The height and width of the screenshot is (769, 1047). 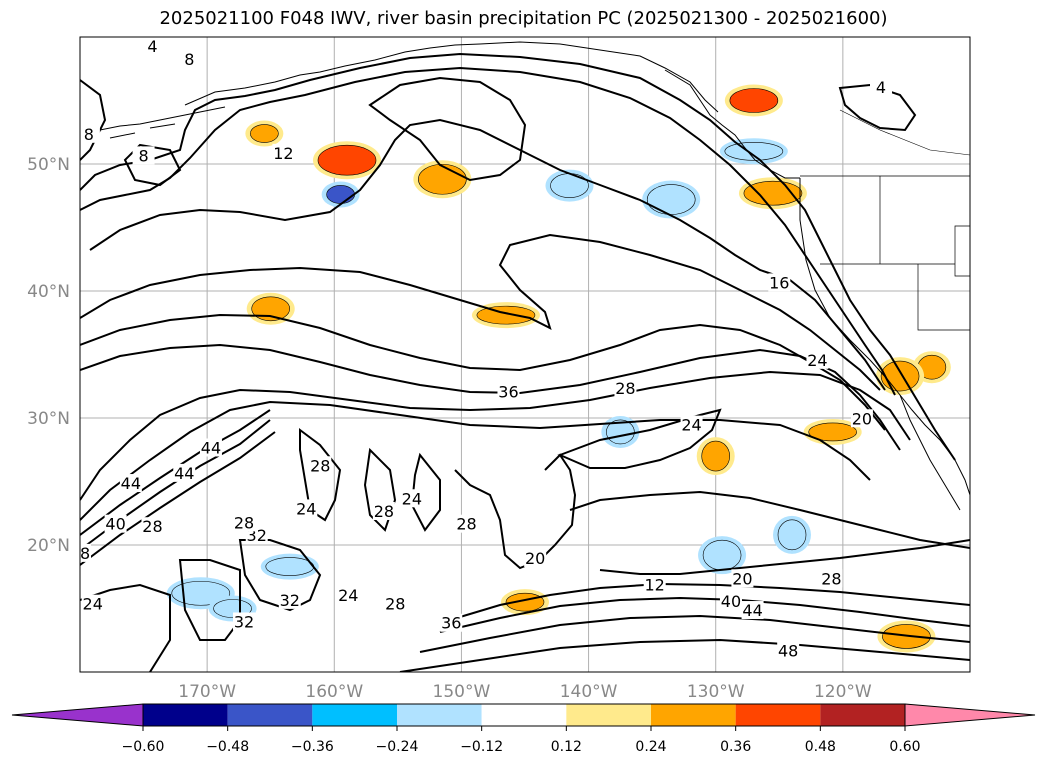 What do you see at coordinates (244, 621) in the screenshot?
I see `contour-label: 32` at bounding box center [244, 621].